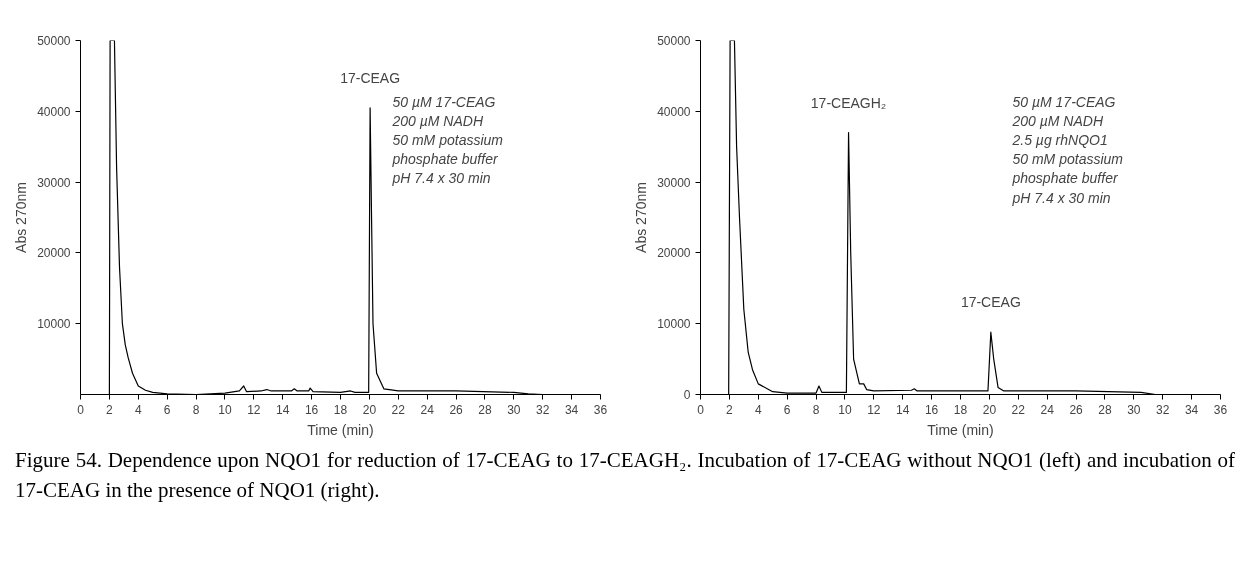  I want to click on annotation: 17-CEAGH₂, so click(848, 102).